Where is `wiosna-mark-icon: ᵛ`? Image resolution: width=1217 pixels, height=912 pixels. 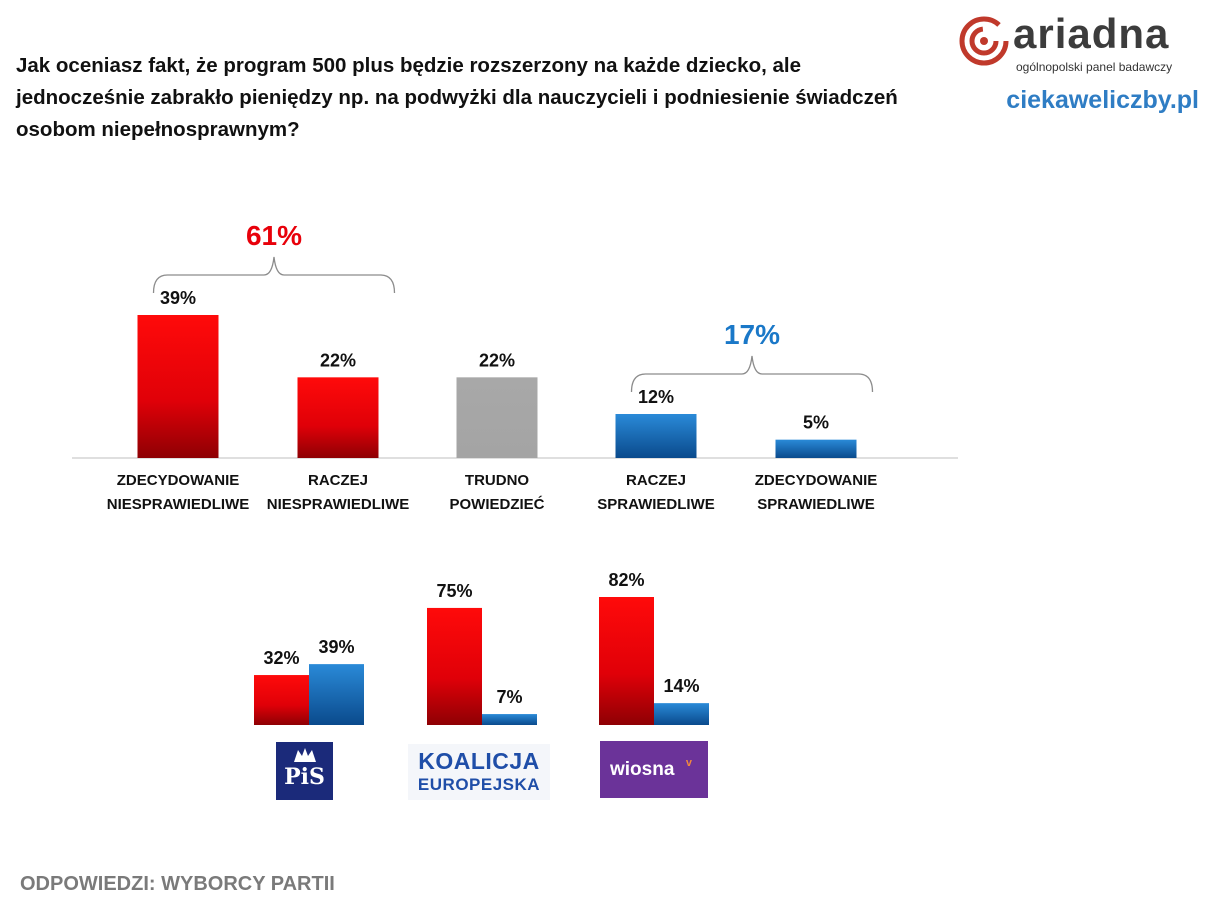 wiosna-mark-icon: ᵛ is located at coordinates (689, 765).